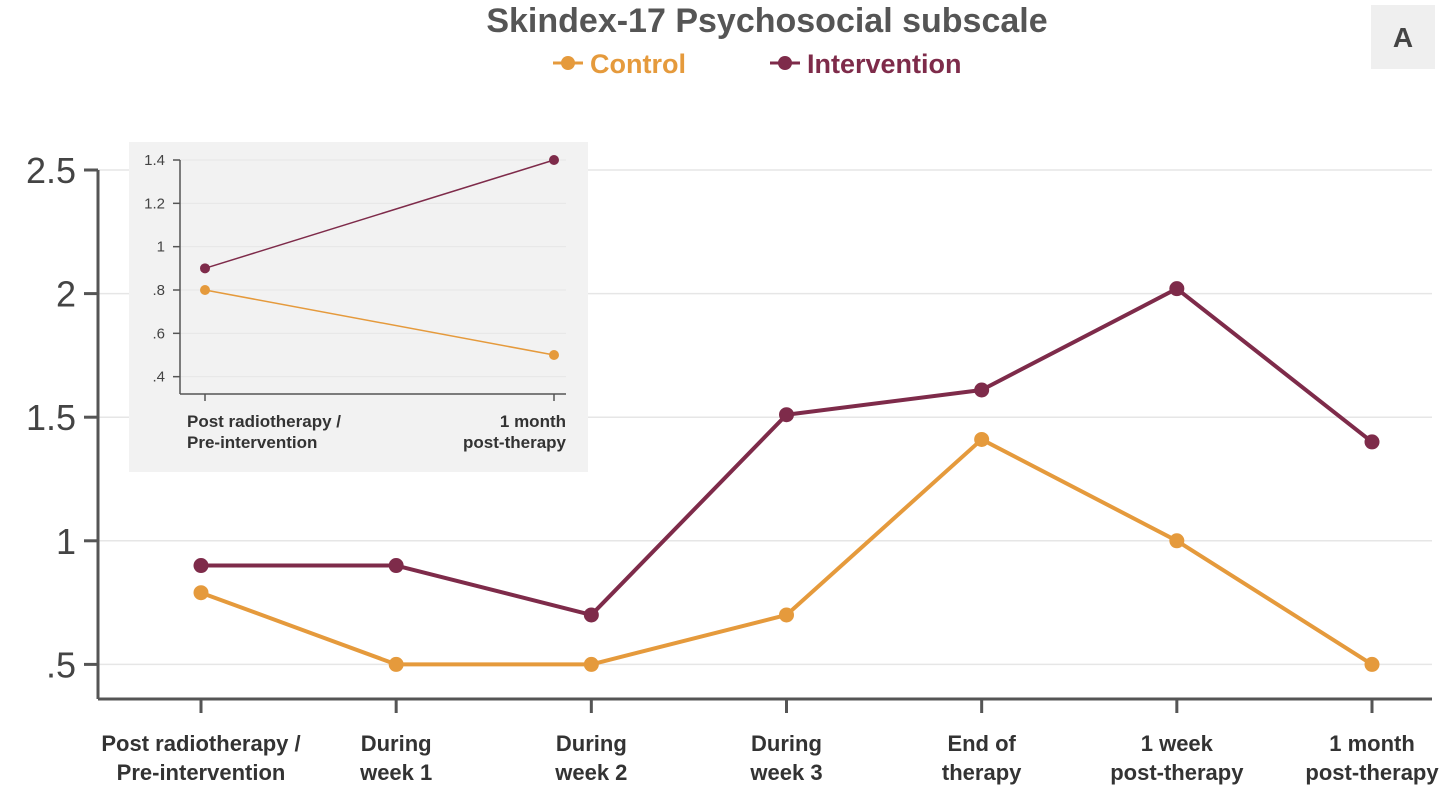  What do you see at coordinates (982, 772) in the screenshot?
I see `x-tick-label: therapy` at bounding box center [982, 772].